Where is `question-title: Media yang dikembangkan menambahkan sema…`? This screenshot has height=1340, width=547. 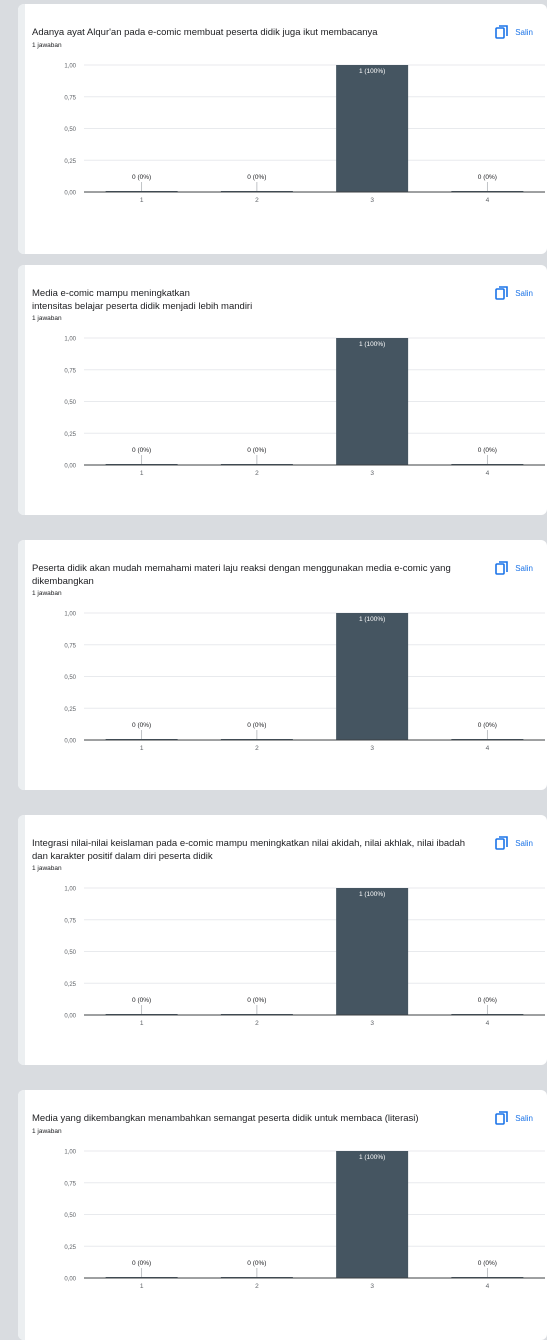 question-title: Media yang dikembangkan menambahkan sema… is located at coordinates (225, 1118).